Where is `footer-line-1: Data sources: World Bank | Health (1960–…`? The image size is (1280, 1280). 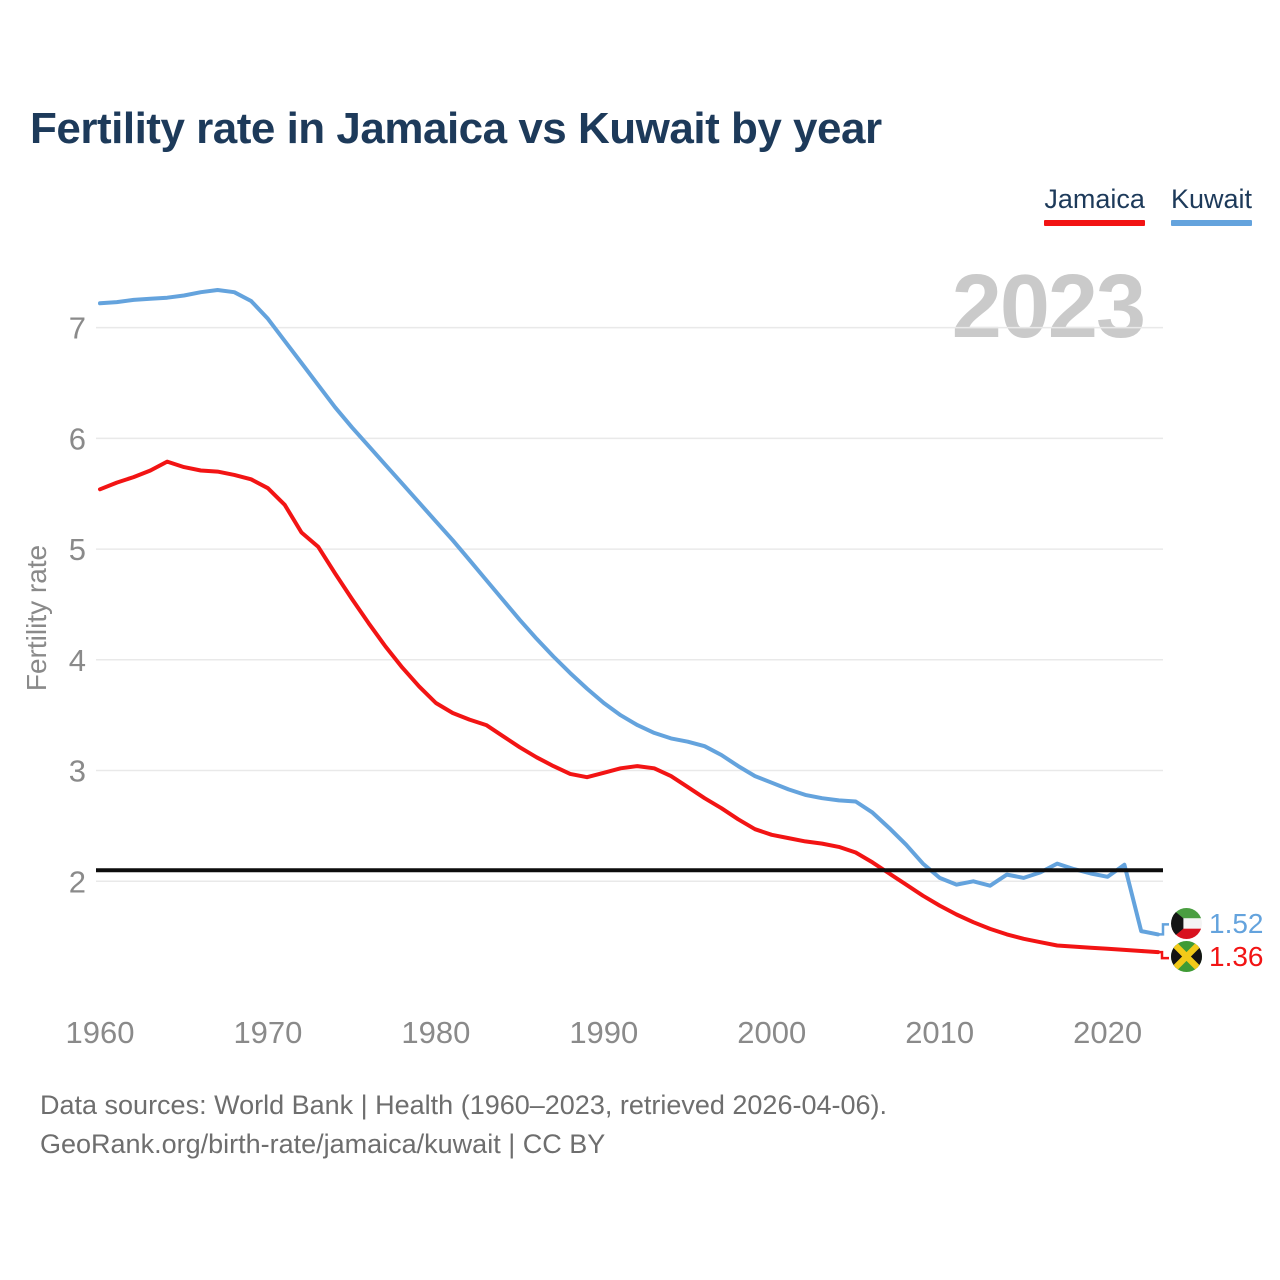 footer-line-1: Data sources: World Bank | Health (1960–… is located at coordinates (463, 1105).